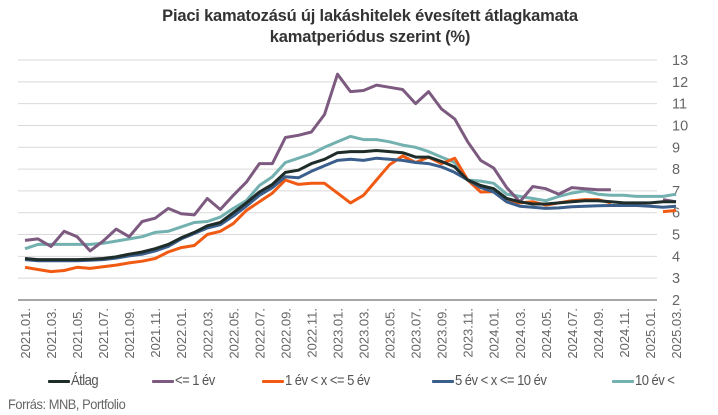  I want to click on y-tick-label: 6, so click(676, 214).